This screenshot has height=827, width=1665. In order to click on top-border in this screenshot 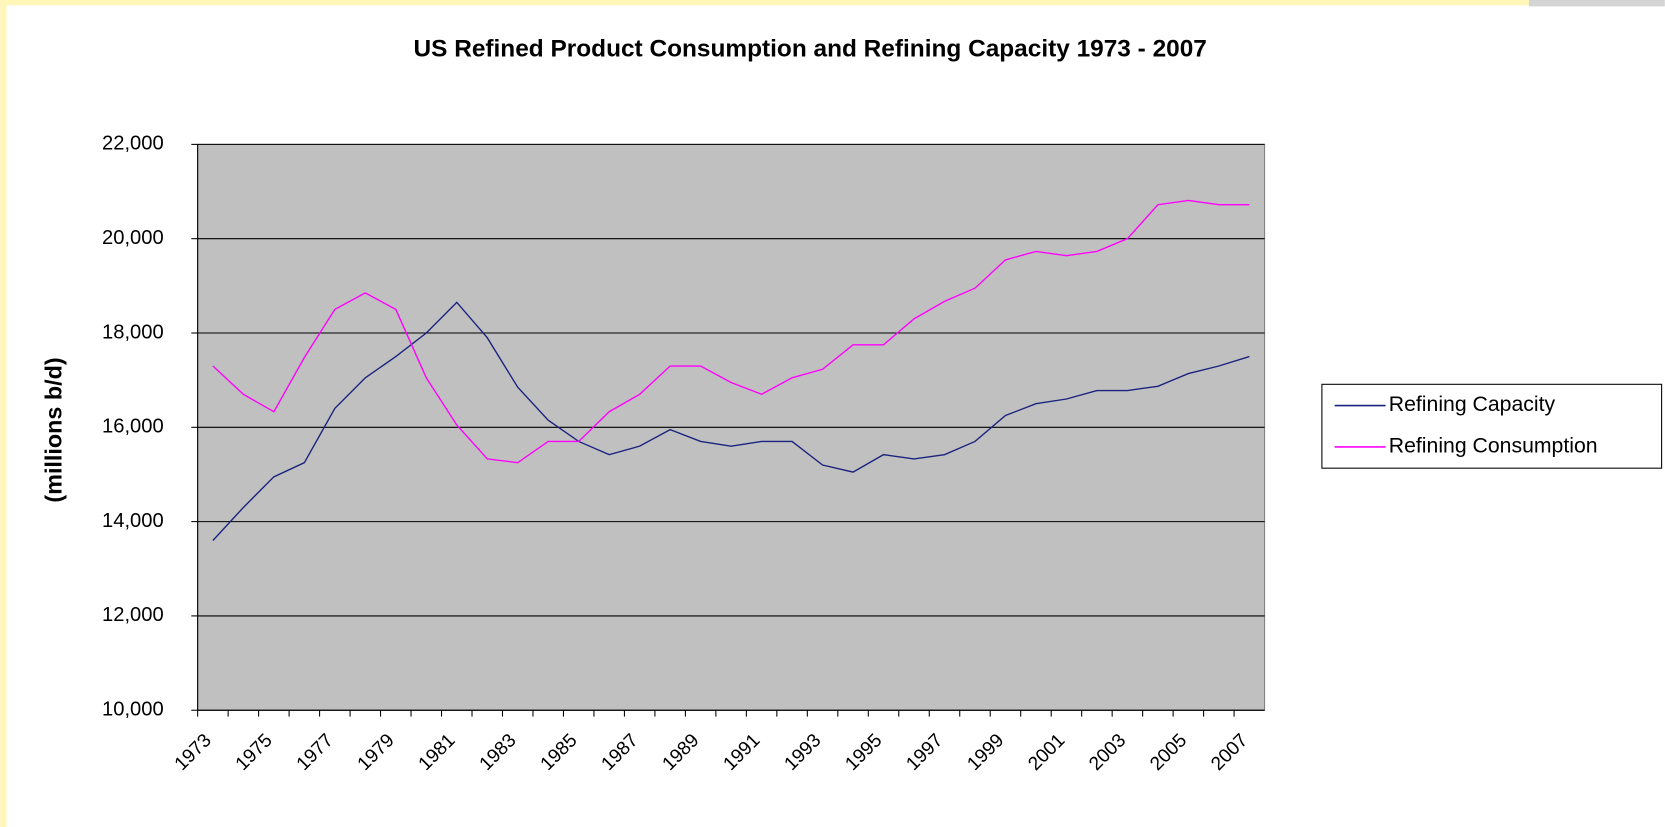, I will do `click(764, 3)`.